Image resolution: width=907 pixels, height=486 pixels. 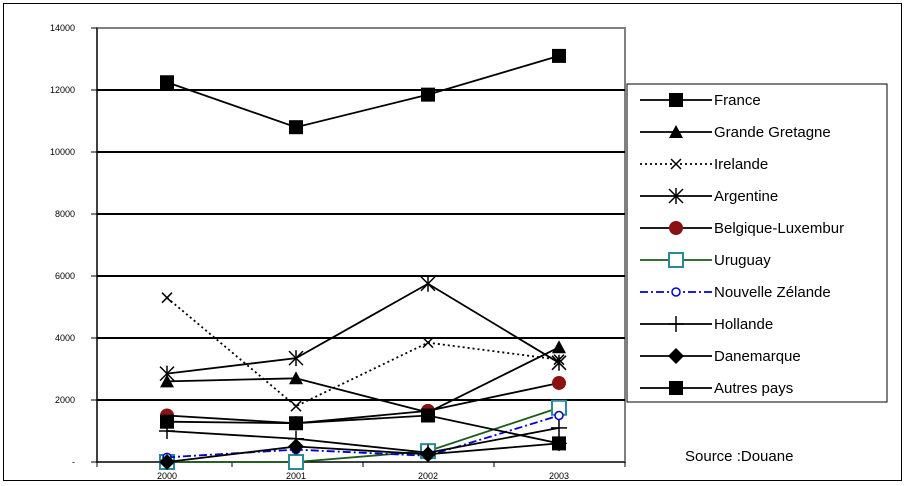 I want to click on series-line-hollande, so click(x=363, y=440).